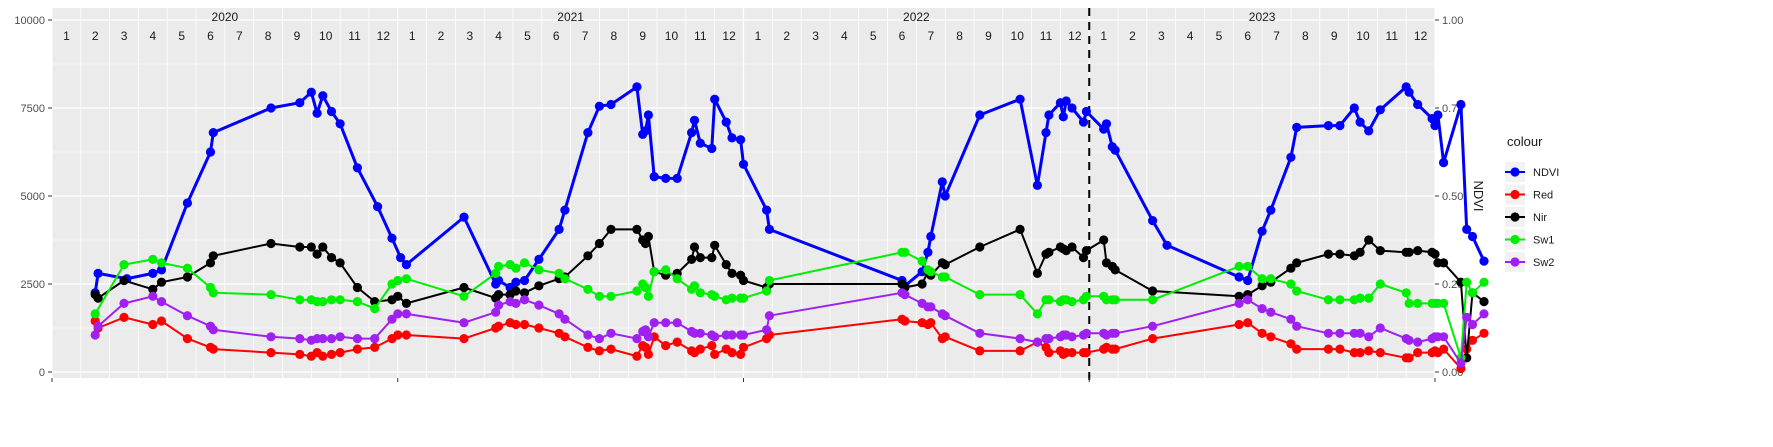  What do you see at coordinates (29, 21) in the screenshot?
I see `left-tick-label: 10000` at bounding box center [29, 21].